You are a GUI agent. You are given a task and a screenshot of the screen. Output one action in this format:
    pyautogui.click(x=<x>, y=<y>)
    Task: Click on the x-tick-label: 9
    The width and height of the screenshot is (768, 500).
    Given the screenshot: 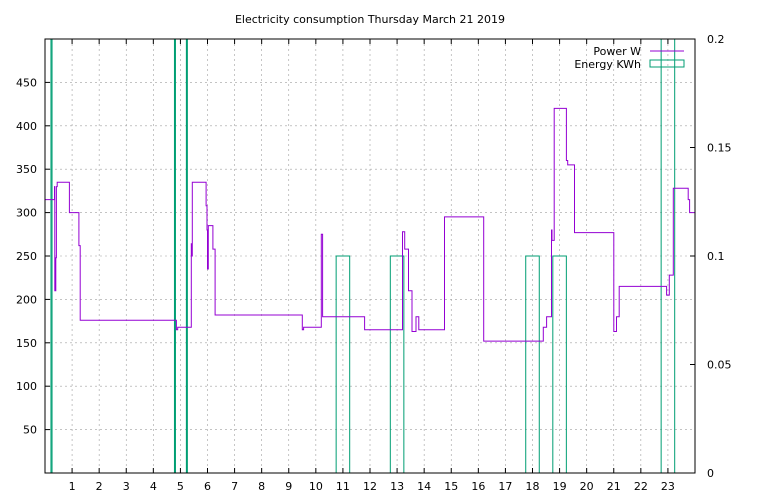 What is the action you would take?
    pyautogui.click(x=288, y=486)
    